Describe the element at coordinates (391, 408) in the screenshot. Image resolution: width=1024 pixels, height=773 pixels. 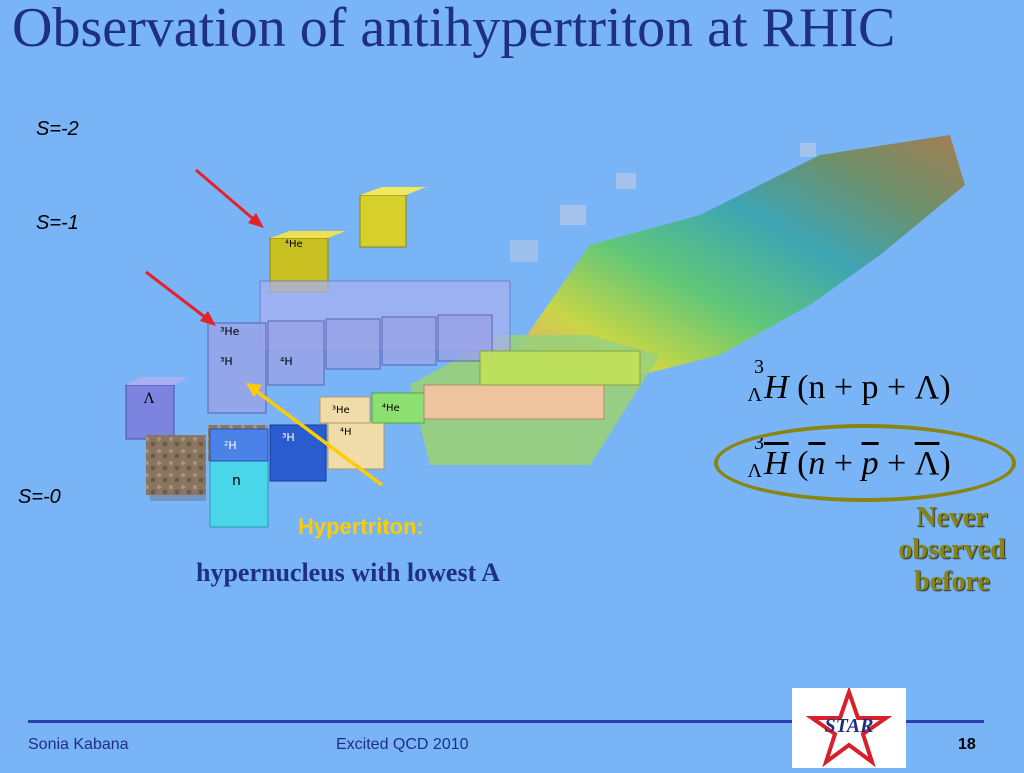
I see `block-label-he4: ⁴He` at that location.